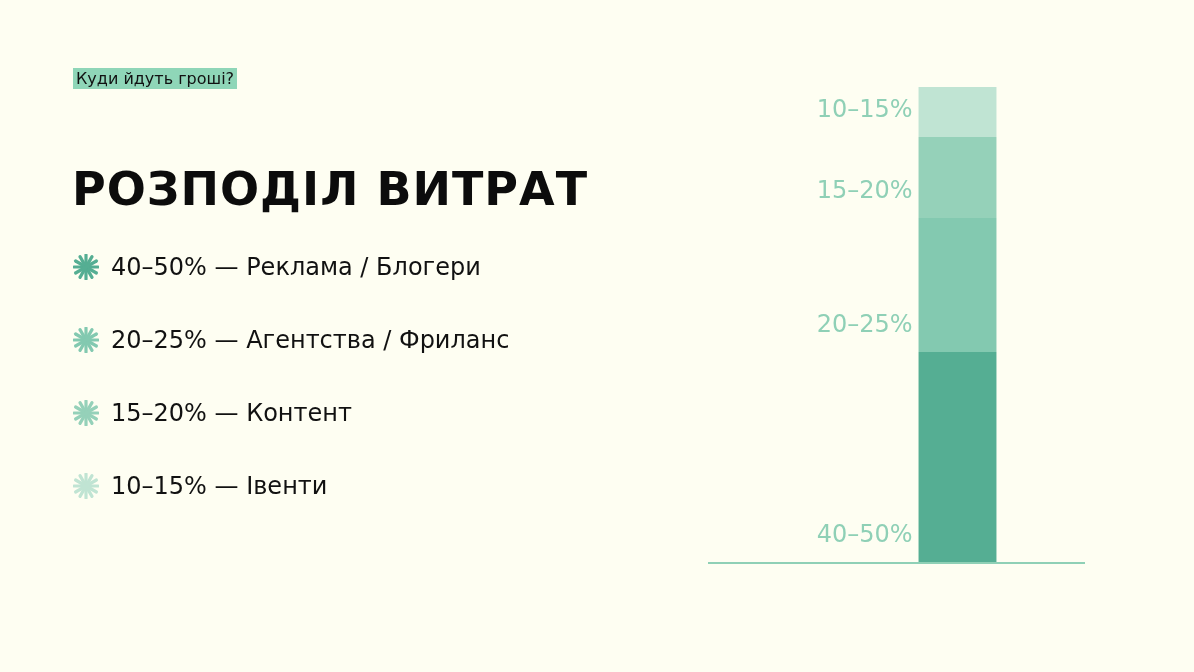 The height and width of the screenshot is (672, 1194). What do you see at coordinates (231, 413) in the screenshot?
I see `legend-label: 15–20% — Контент` at bounding box center [231, 413].